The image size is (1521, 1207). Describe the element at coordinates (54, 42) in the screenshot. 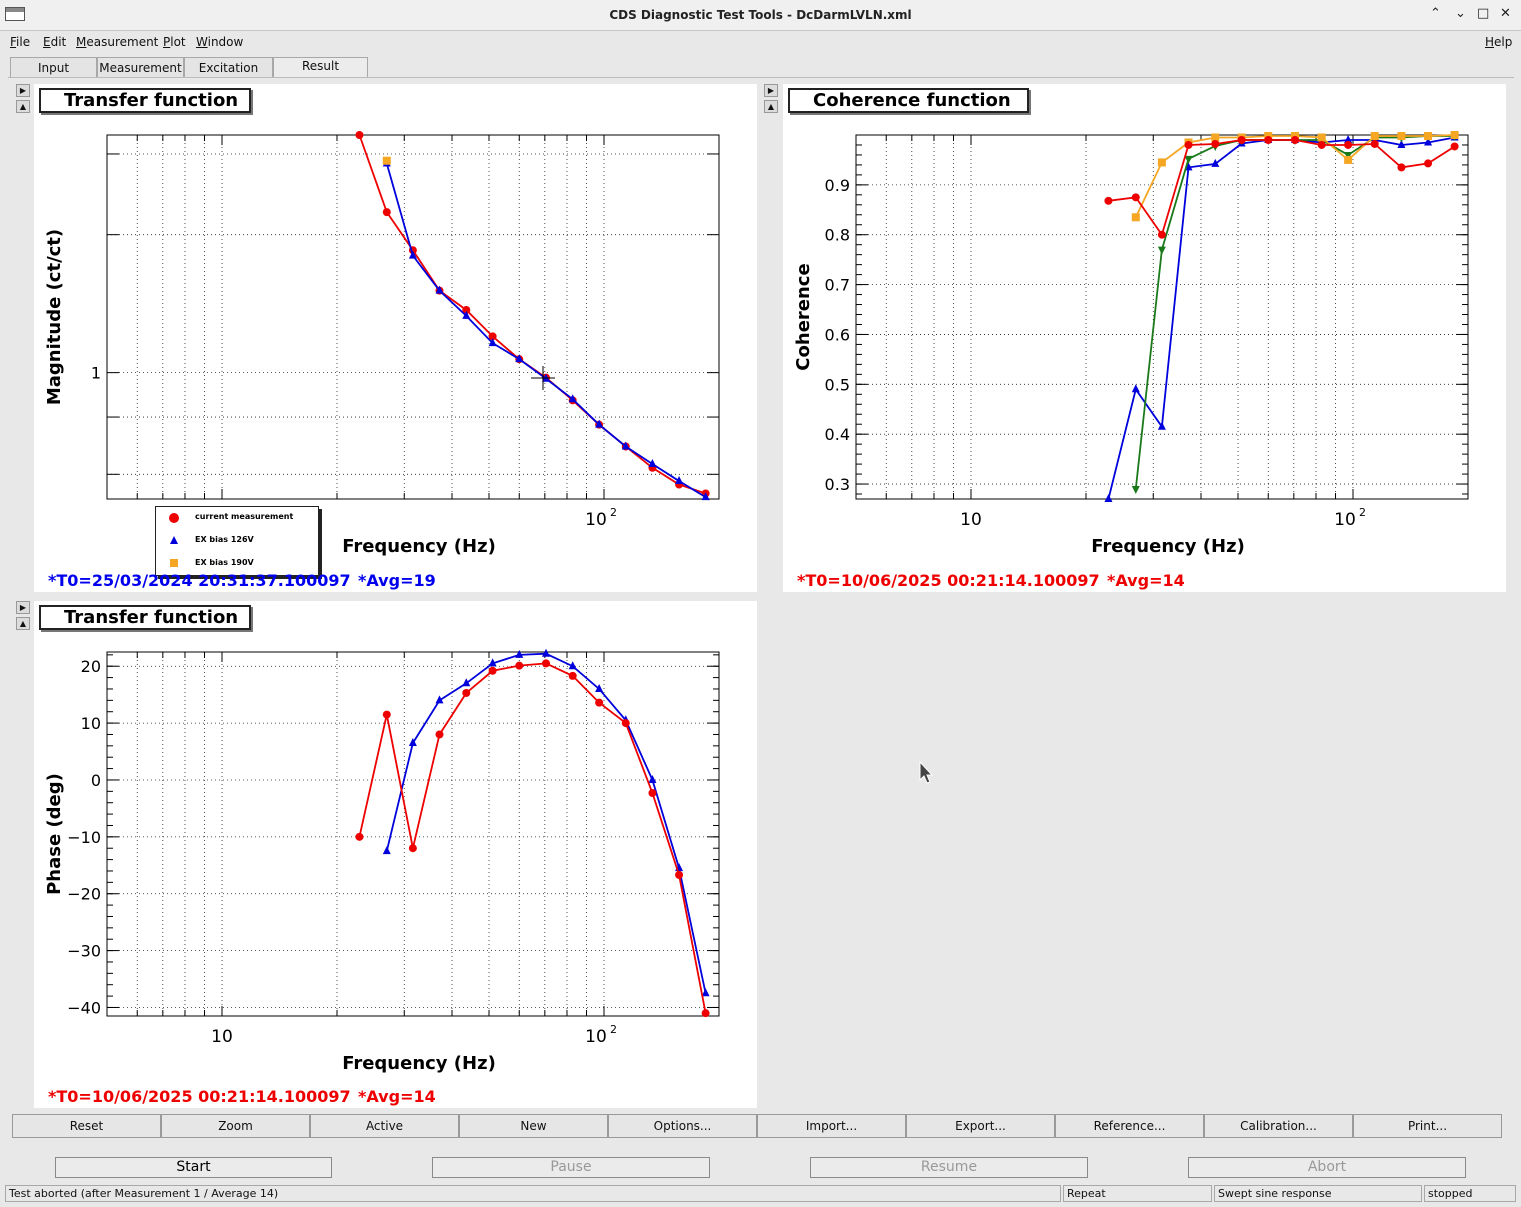

I see `menu-edit: Edit` at that location.